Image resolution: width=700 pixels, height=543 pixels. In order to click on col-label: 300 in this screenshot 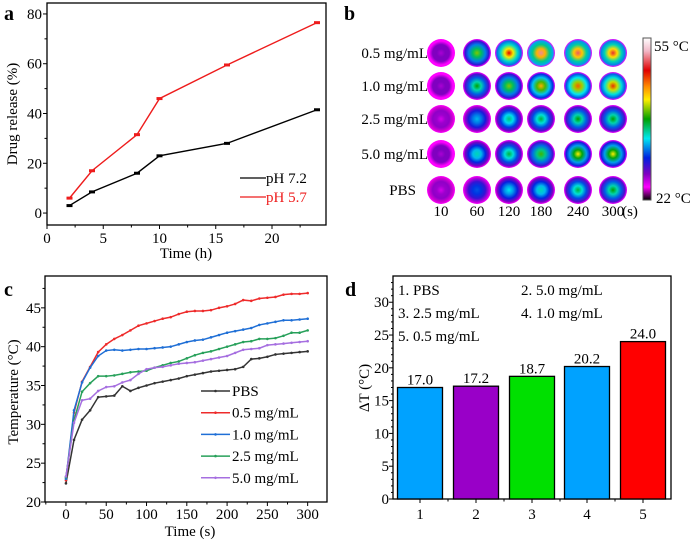, I will do `click(613, 212)`.